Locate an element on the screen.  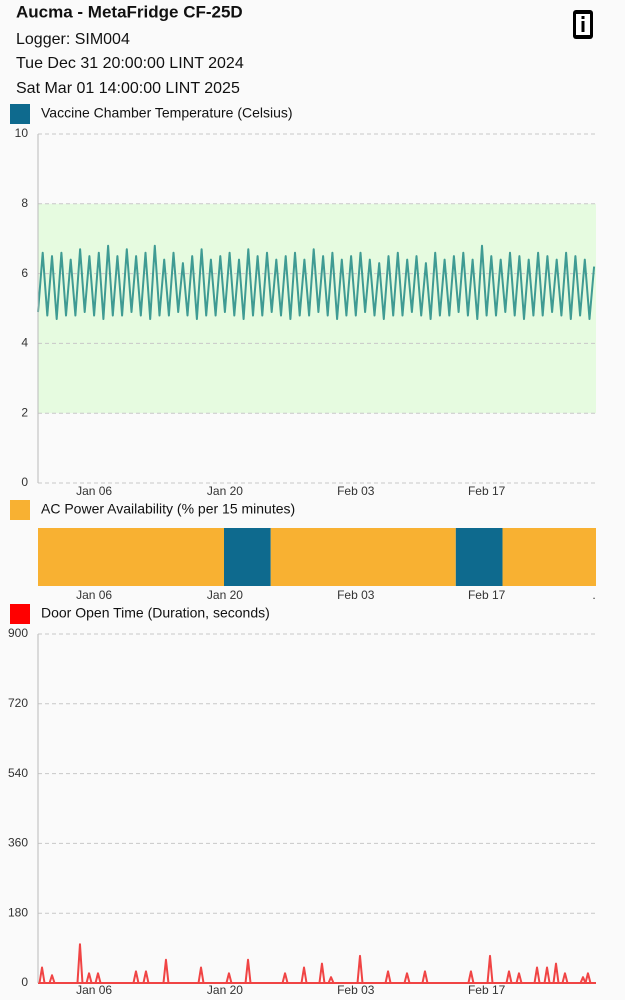
y-tick-label: 2 is located at coordinates (24, 412).